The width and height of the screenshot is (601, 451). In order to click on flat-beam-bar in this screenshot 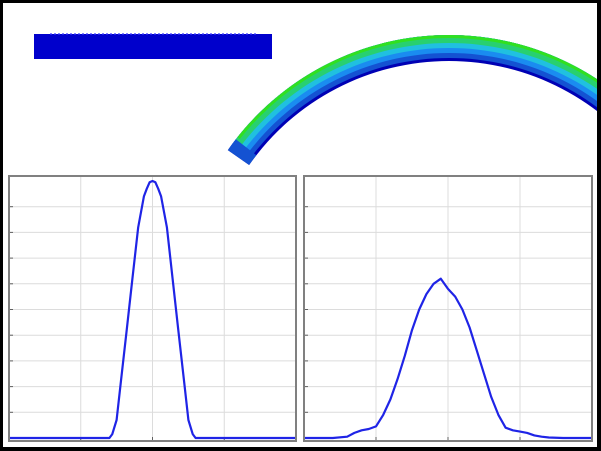, I will do `click(153, 46)`.